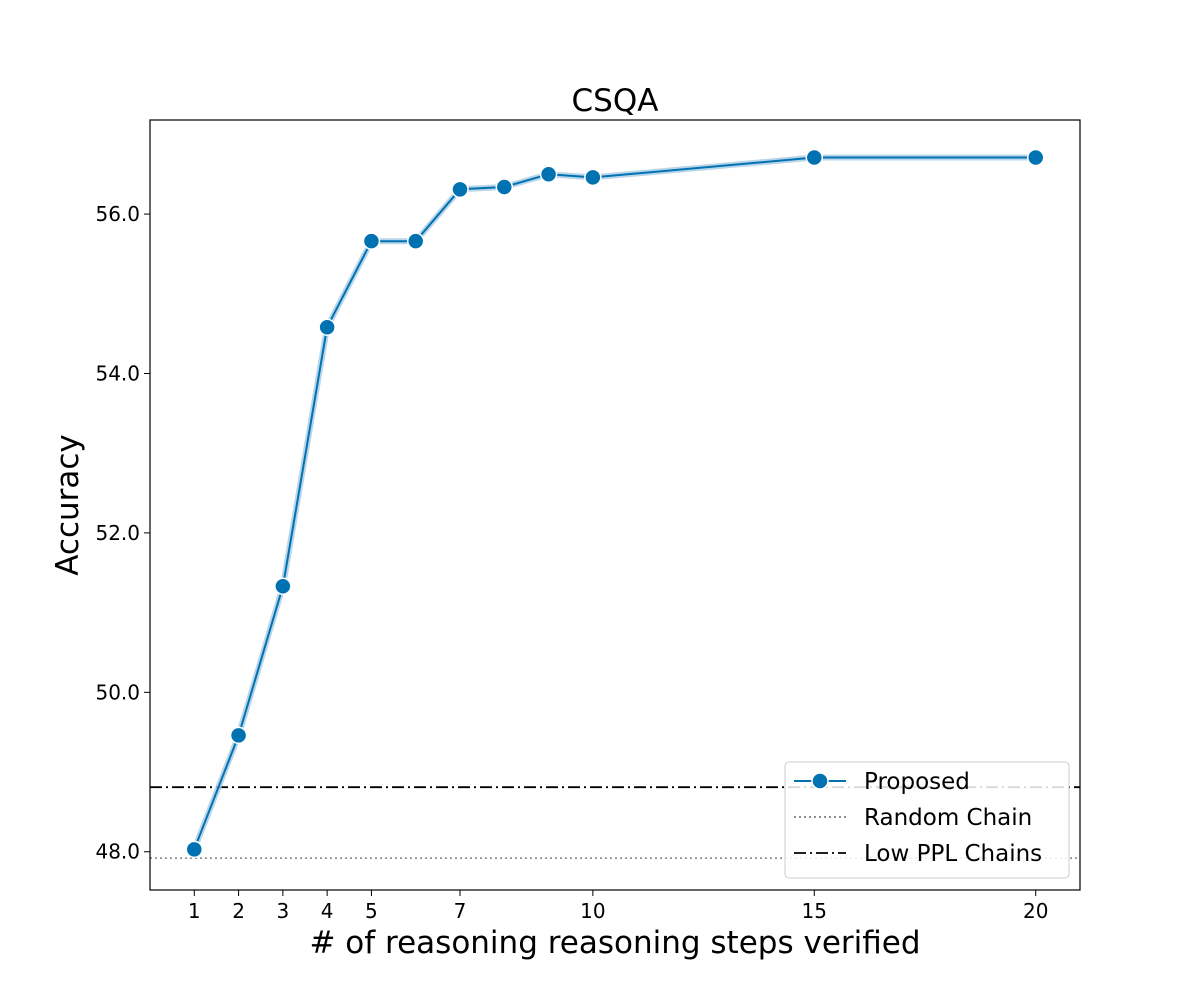 The image size is (1200, 1000). I want to click on y-axis-label: Accuracy, so click(68, 505).